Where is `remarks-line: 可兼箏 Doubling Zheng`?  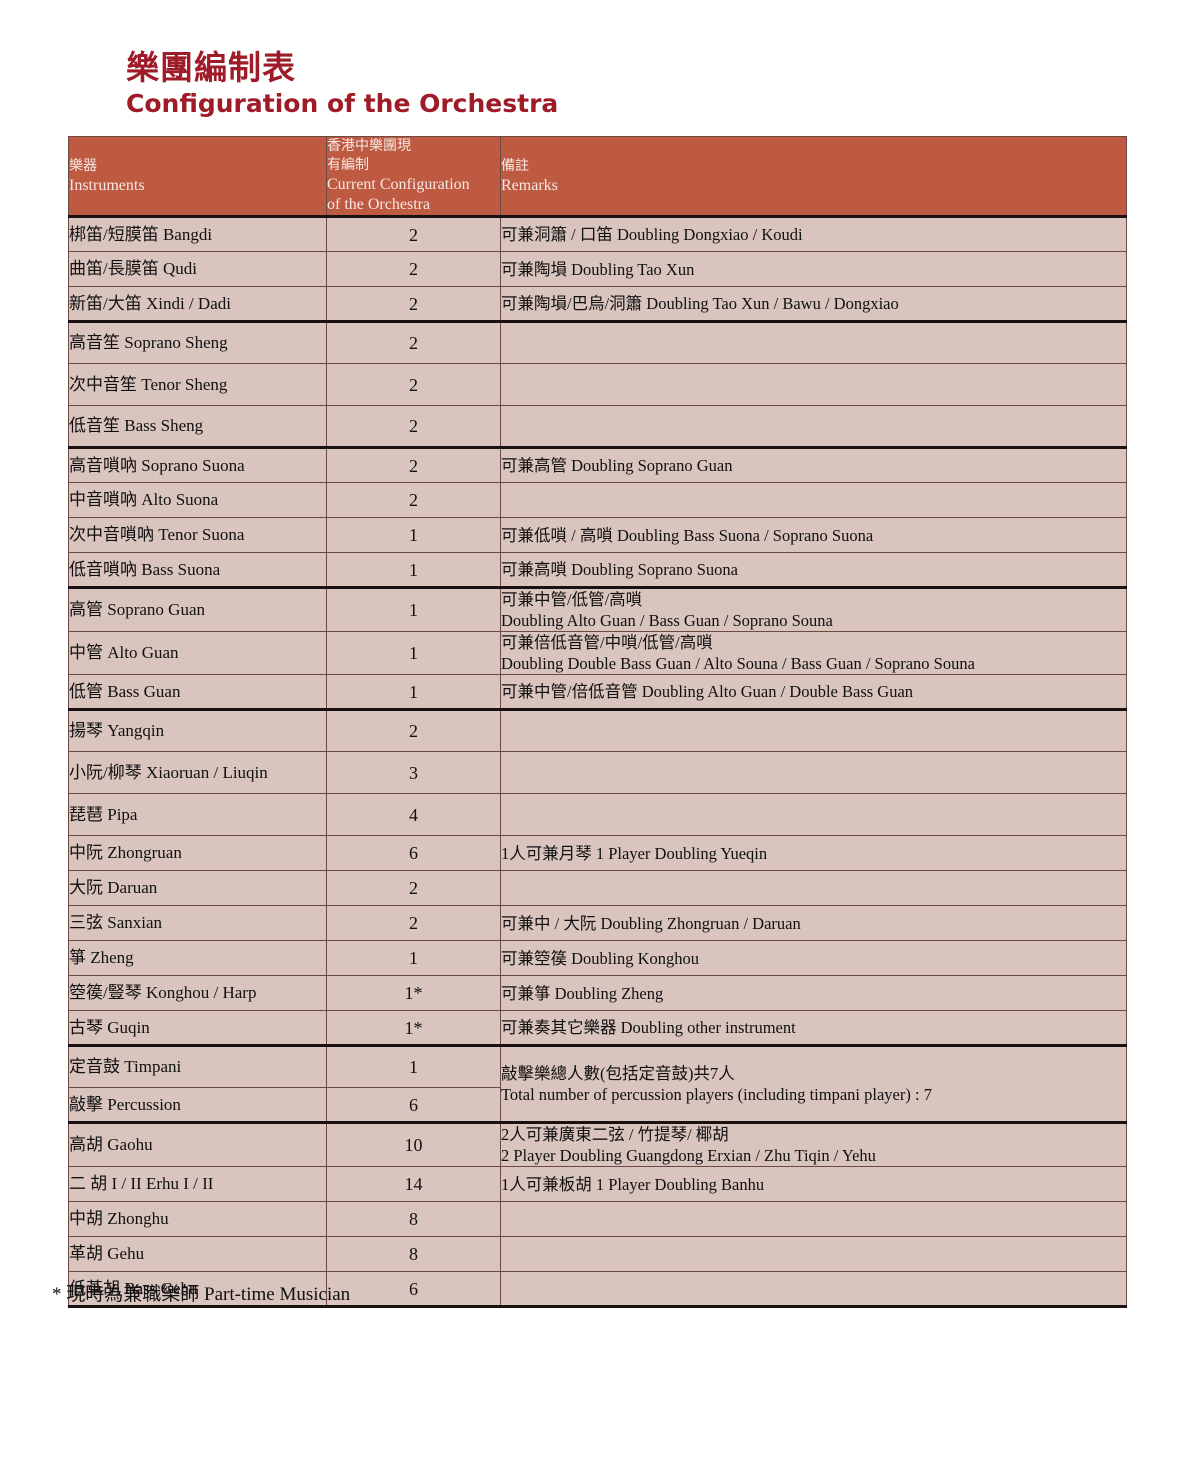 remarks-line: 可兼箏 Doubling Zheng is located at coordinates (582, 993).